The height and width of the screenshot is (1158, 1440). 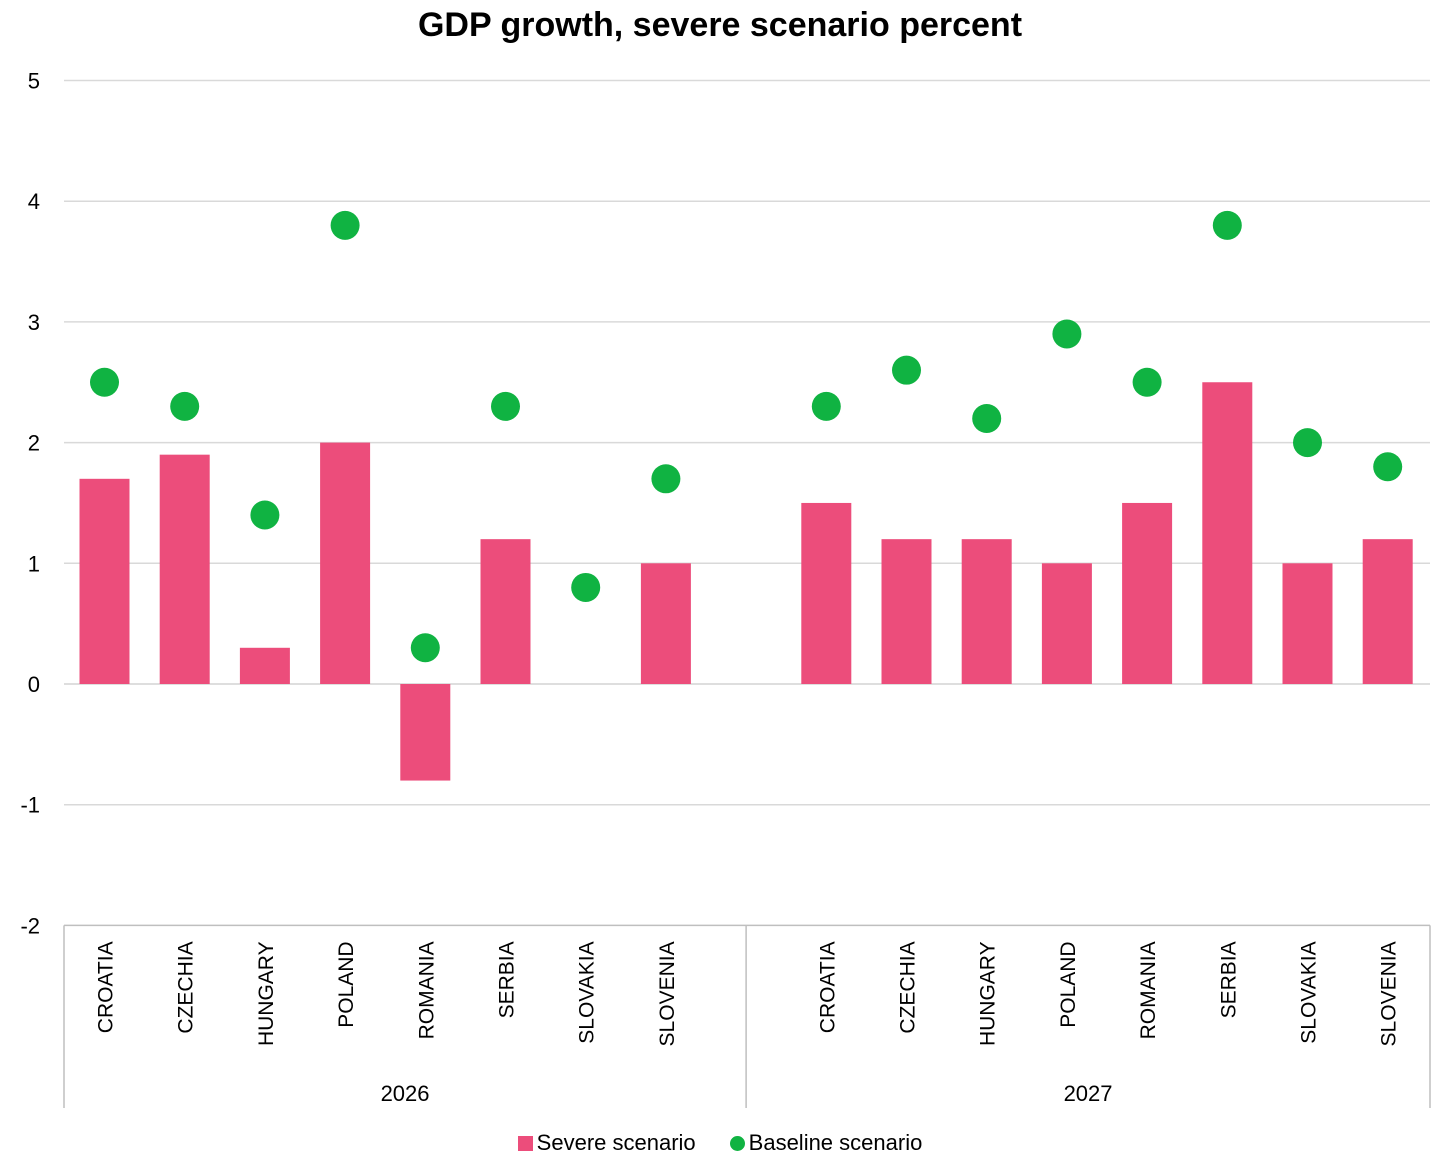 What do you see at coordinates (30, 805) in the screenshot?
I see `y-tick-label: -1` at bounding box center [30, 805].